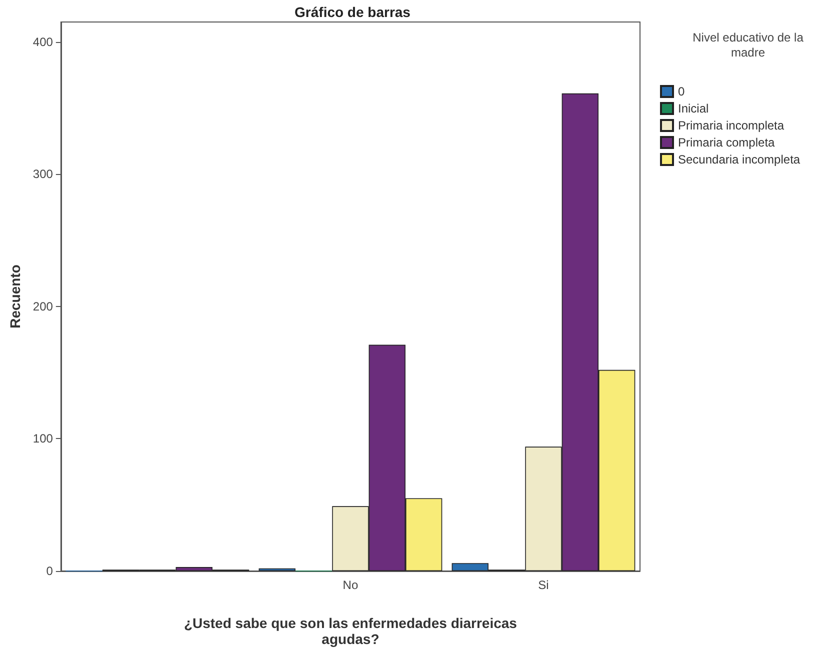  What do you see at coordinates (50, 571) in the screenshot?
I see `y-tick-label: 0` at bounding box center [50, 571].